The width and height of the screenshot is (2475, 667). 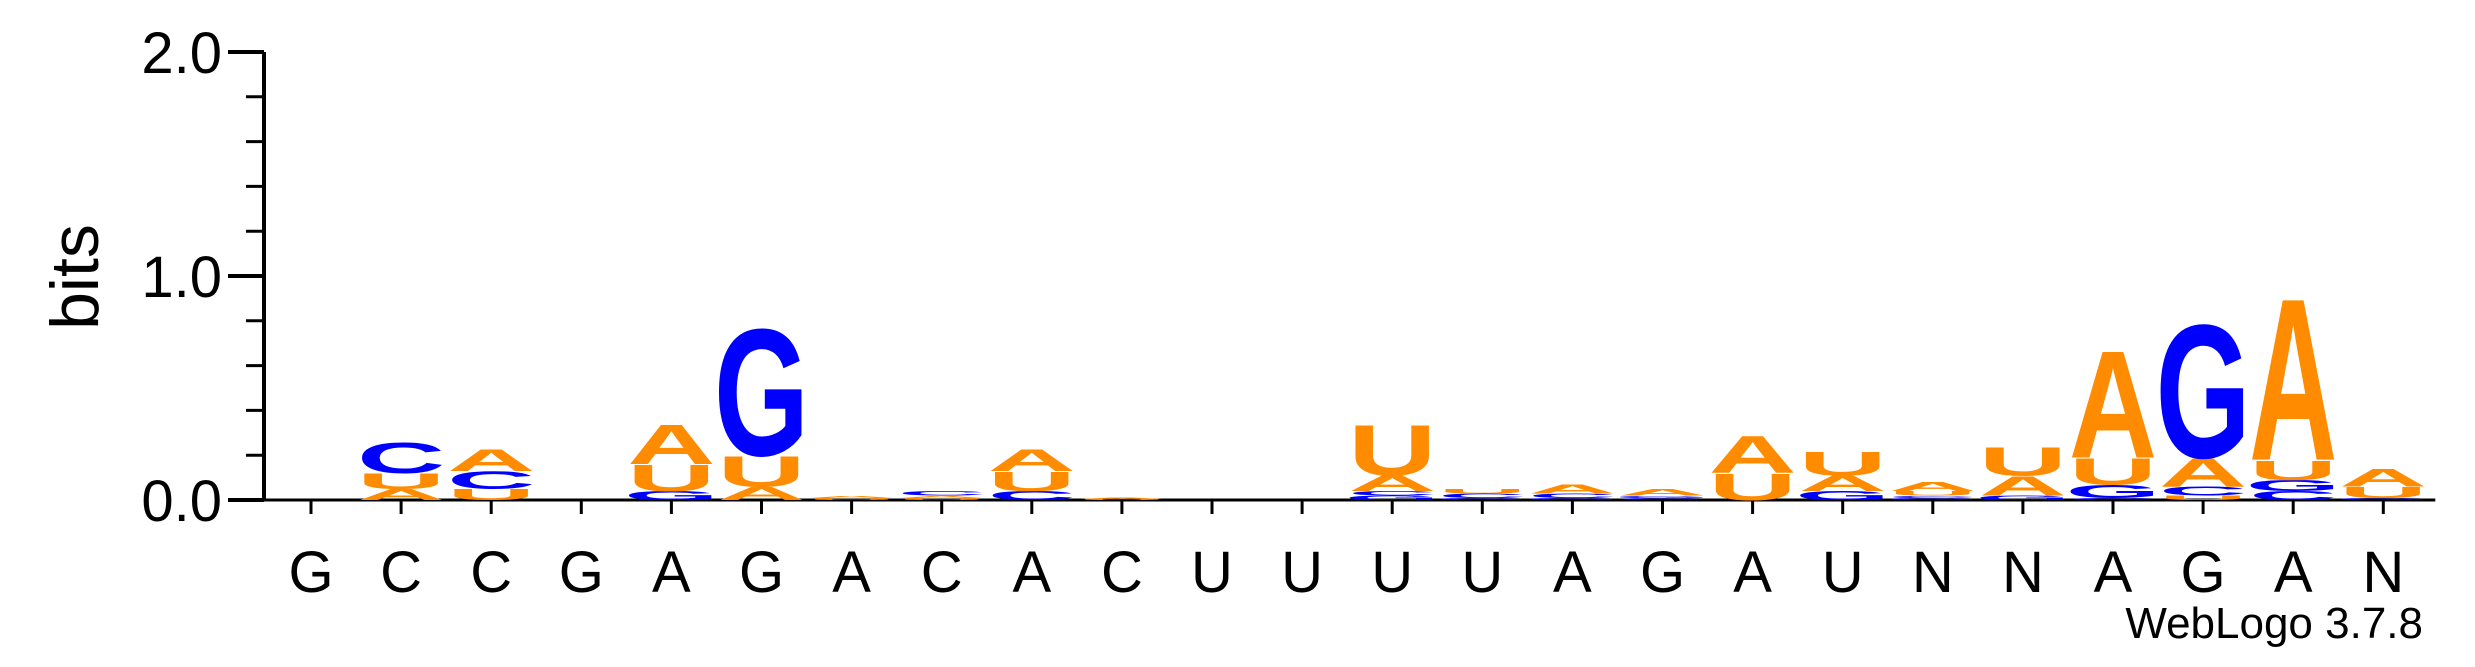 I want to click on y-axis-label: bits, so click(x=75, y=277).